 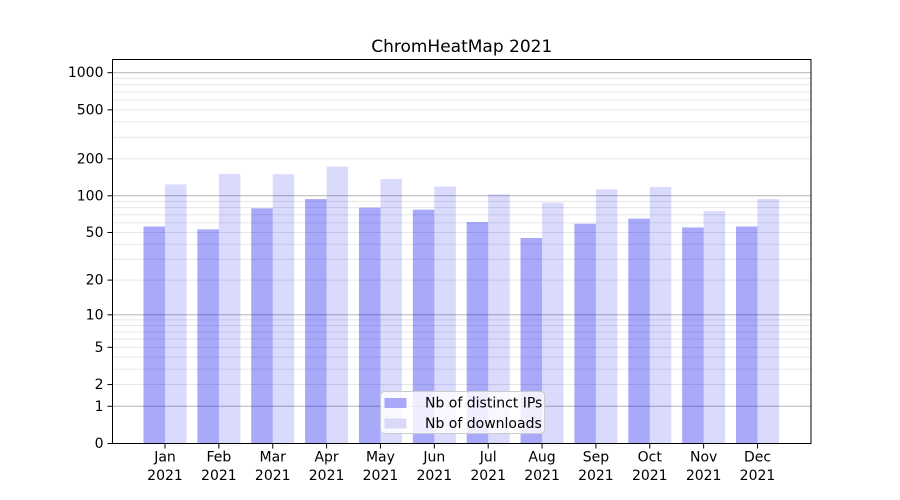 What do you see at coordinates (757, 458) in the screenshot?
I see `x-tick-label-month: Dec` at bounding box center [757, 458].